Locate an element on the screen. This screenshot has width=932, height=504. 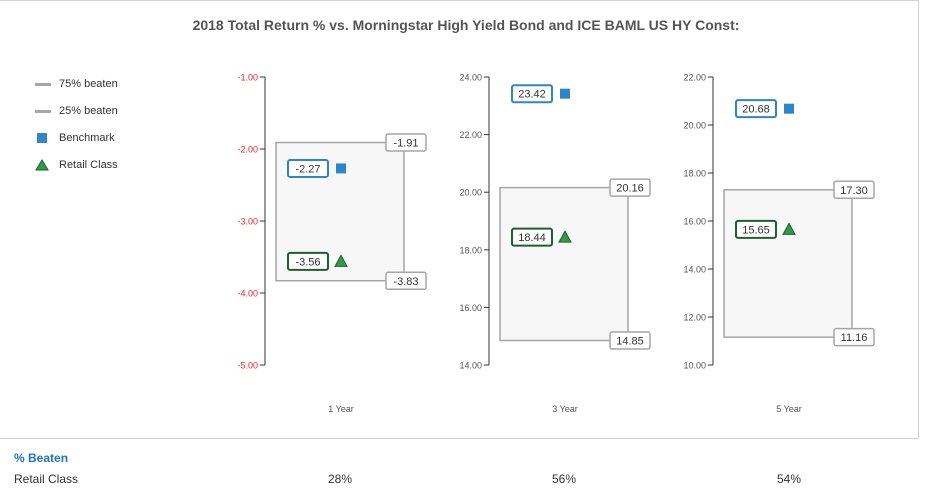
retail-label: 18.44 is located at coordinates (532, 238).